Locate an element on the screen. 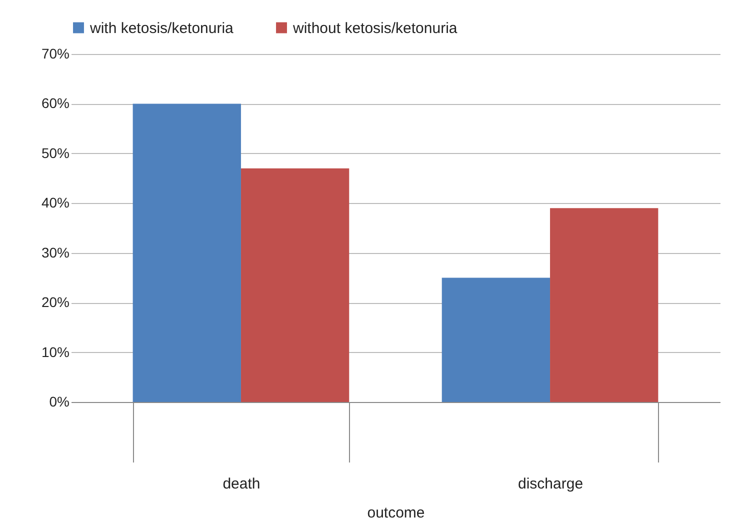 The height and width of the screenshot is (530, 750). y-tick-label: 30% is located at coordinates (55, 252).